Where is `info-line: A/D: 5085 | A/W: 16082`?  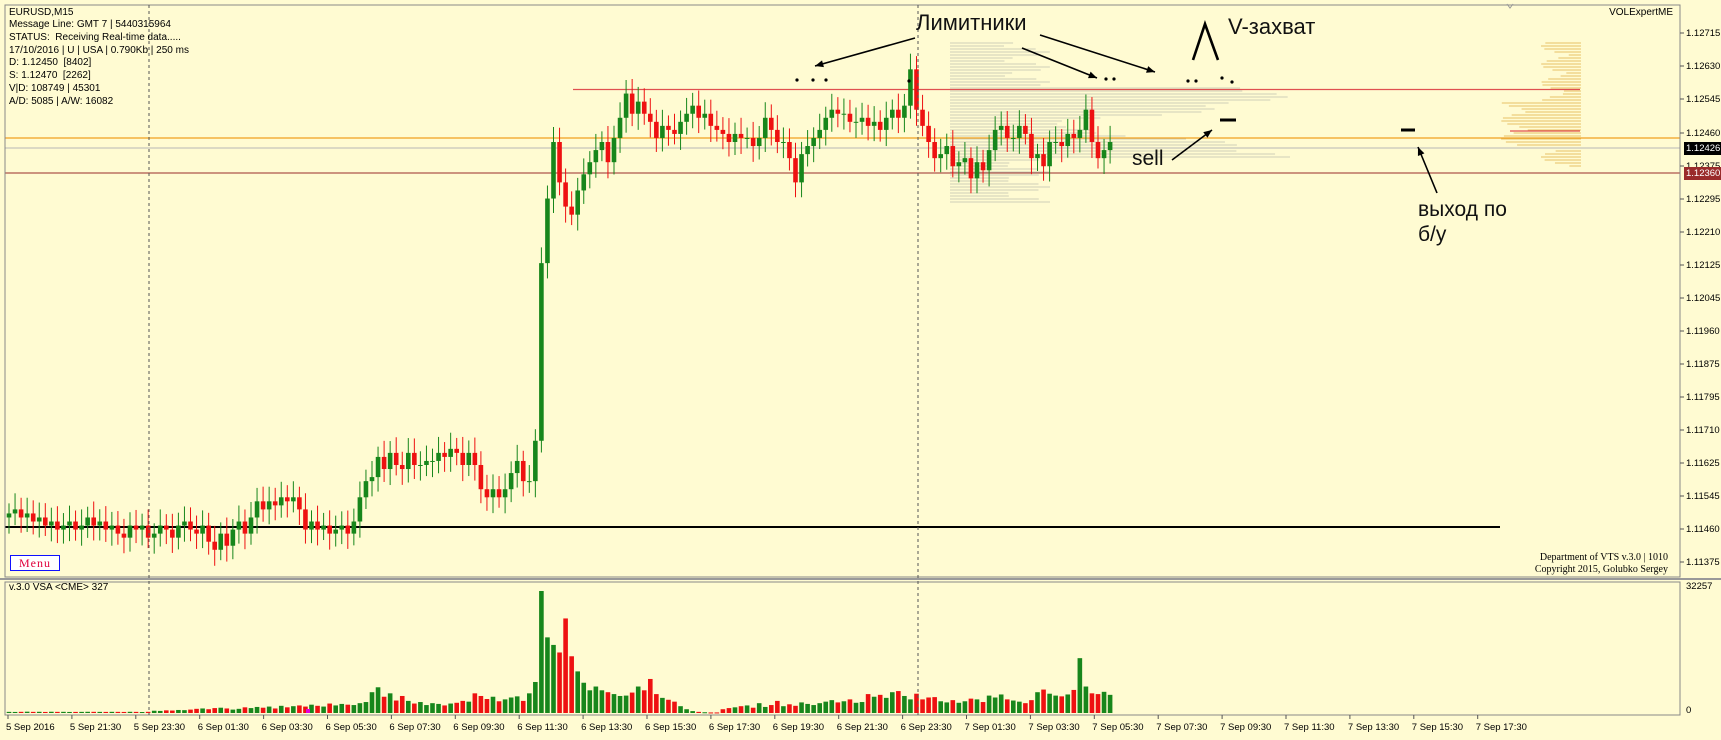 info-line: A/D: 5085 | A/W: 16082 is located at coordinates (61, 101).